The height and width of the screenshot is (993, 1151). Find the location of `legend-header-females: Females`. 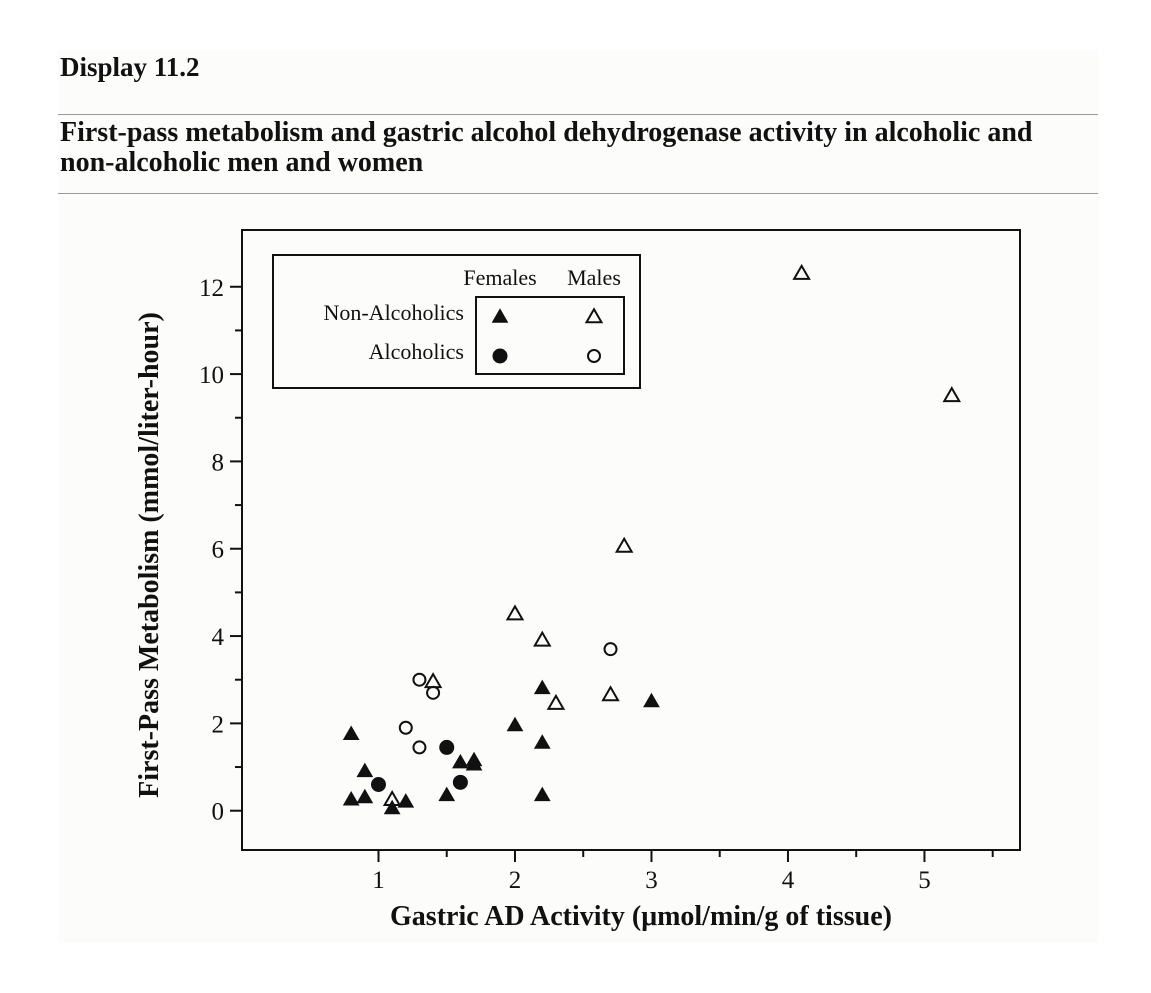

legend-header-females: Females is located at coordinates (499, 277).